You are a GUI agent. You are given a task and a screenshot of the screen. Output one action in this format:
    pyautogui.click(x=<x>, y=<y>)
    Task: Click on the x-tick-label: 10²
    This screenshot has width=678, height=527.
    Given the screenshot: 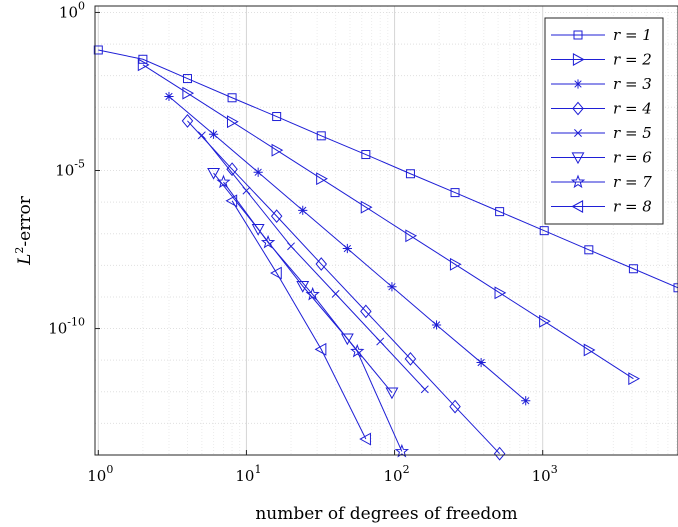 What is the action you would take?
    pyautogui.click(x=397, y=474)
    